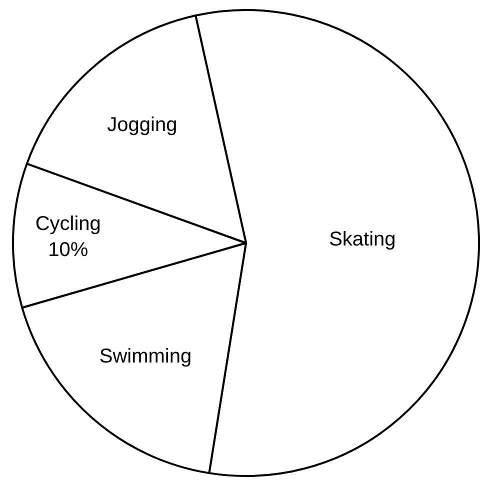  What do you see at coordinates (362, 239) in the screenshot?
I see `slice-label: Skating` at bounding box center [362, 239].